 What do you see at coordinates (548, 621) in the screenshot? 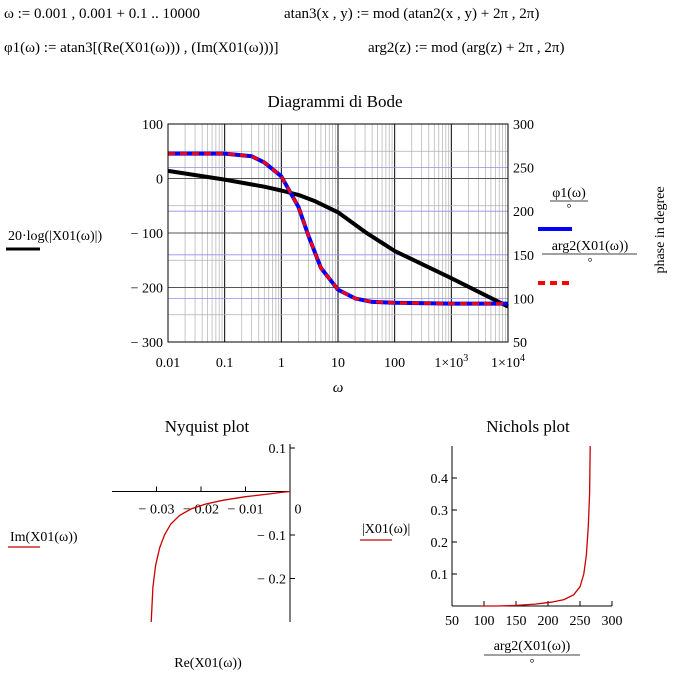
I see `nichols-x-tick-label: 200` at bounding box center [548, 621].